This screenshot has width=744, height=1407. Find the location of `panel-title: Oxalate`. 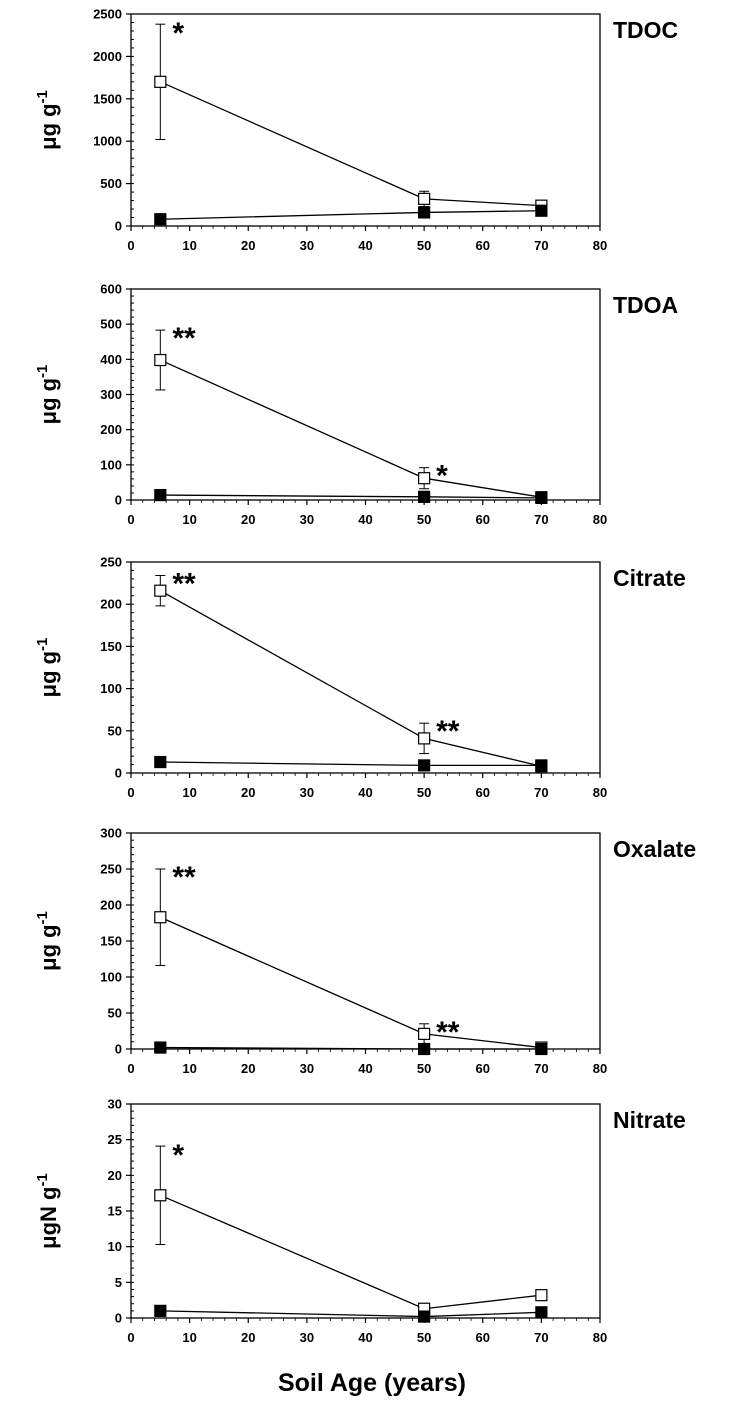

panel-title: Oxalate is located at coordinates (654, 849).